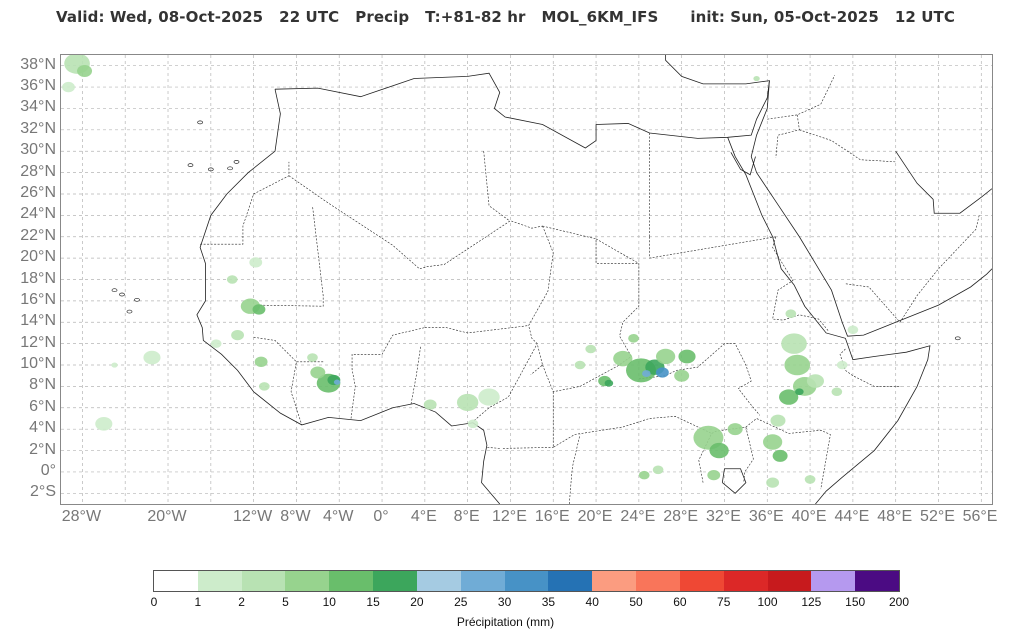 This screenshot has height=641, width=1011. I want to click on lon-tick-label: 8°E, so click(466, 516).